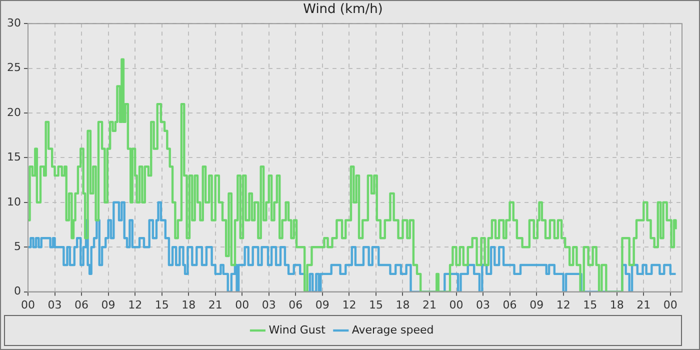 This screenshot has width=700, height=350. Describe the element at coordinates (17, 291) in the screenshot. I see `y-tick-label: 0` at that location.